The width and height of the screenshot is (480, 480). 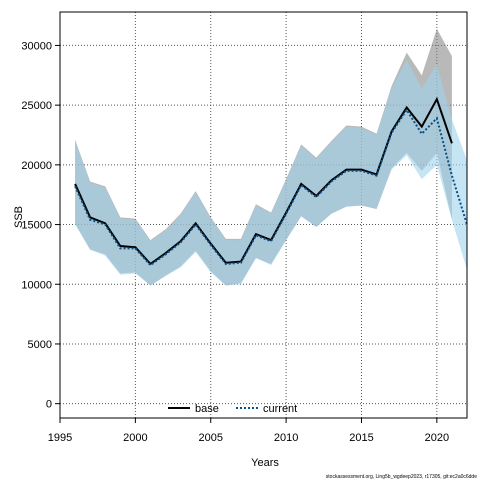 What do you see at coordinates (232, 409) in the screenshot?
I see `legend: base current` at bounding box center [232, 409].